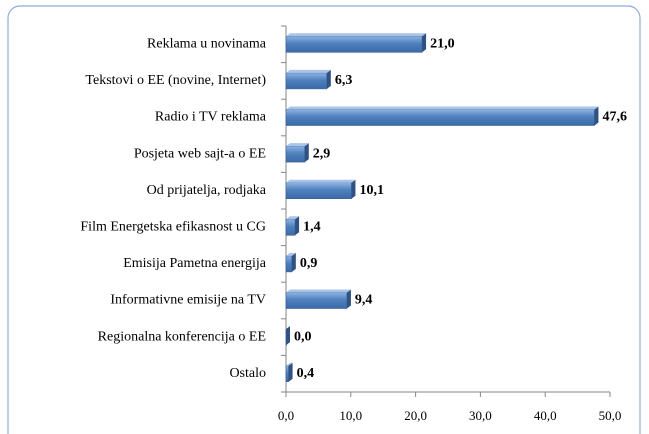 Image resolution: width=649 pixels, height=434 pixels. Describe the element at coordinates (610, 415) in the screenshot. I see `x-tick-label: 50,0` at that location.